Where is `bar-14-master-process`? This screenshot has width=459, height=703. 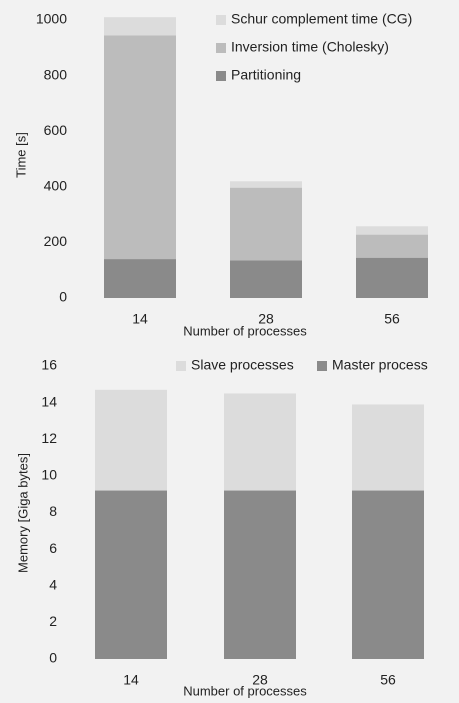 bar-14-master-process is located at coordinates (131, 574).